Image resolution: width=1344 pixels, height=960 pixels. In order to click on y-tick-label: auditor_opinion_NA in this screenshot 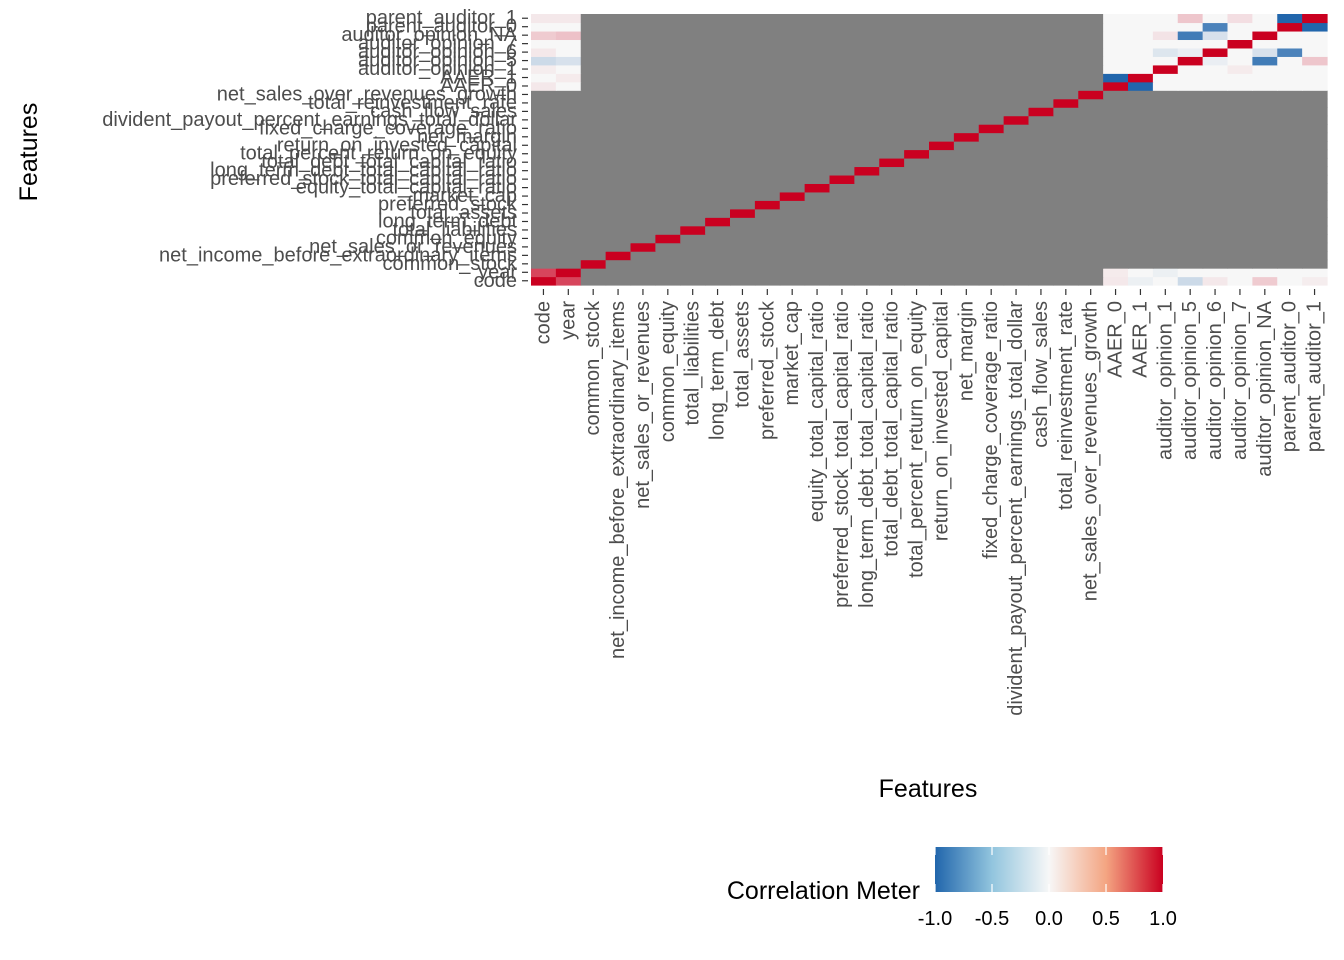, I will do `click(429, 35)`.